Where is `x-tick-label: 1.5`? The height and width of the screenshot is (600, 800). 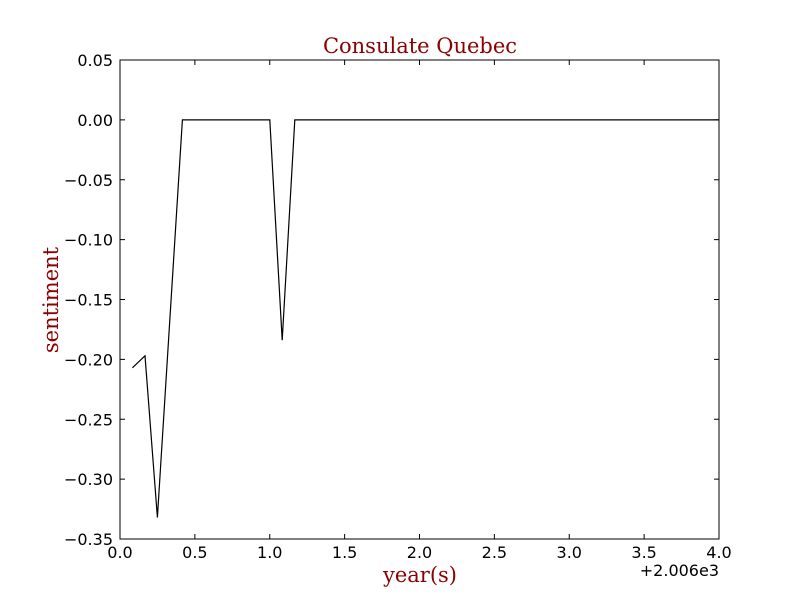
x-tick-label: 1.5 is located at coordinates (344, 552).